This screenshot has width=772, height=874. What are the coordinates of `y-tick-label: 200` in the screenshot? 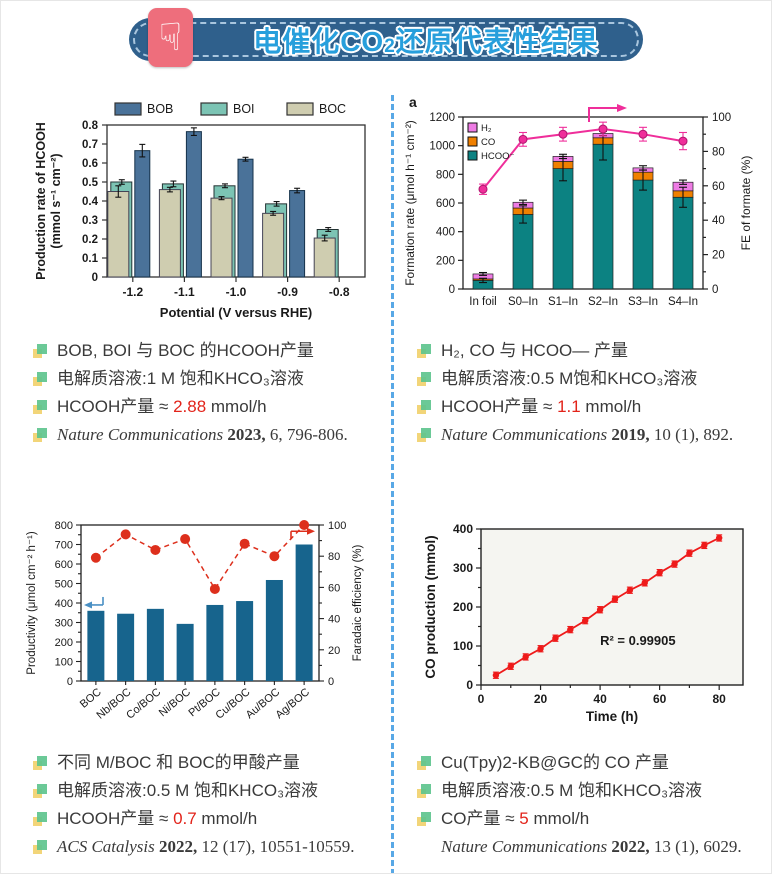 It's located at (463, 607).